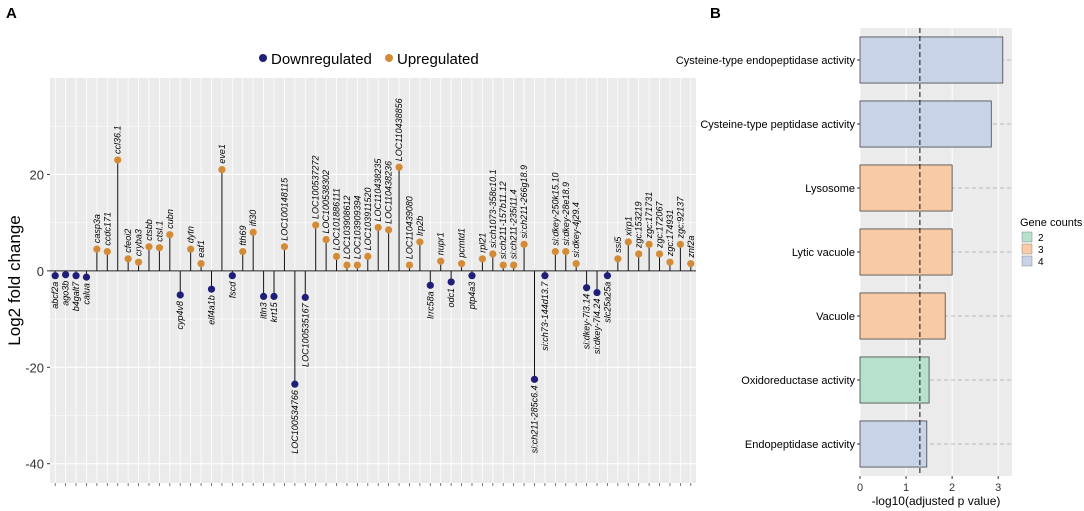 This screenshot has width=1084, height=511. Describe the element at coordinates (222, 170) in the screenshot. I see `point-eve1` at that location.